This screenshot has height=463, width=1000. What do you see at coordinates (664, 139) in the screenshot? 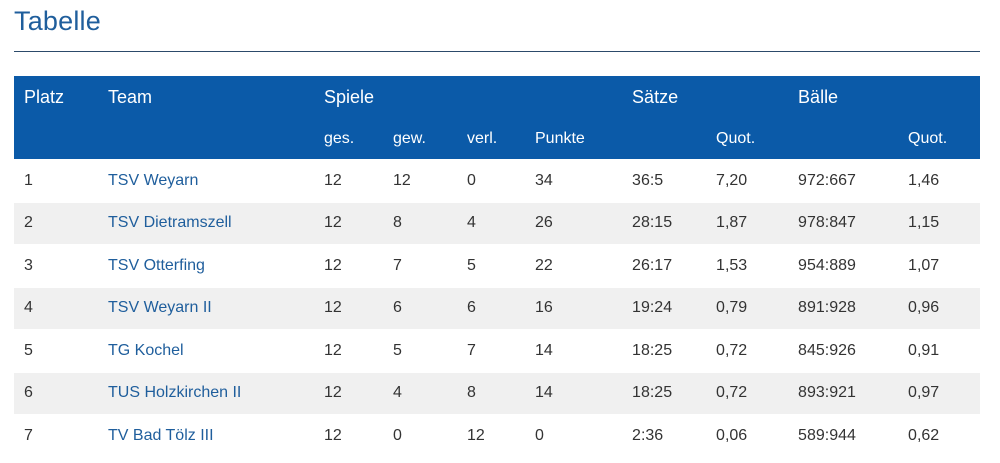
I see `header-saetze-sub` at bounding box center [664, 139].